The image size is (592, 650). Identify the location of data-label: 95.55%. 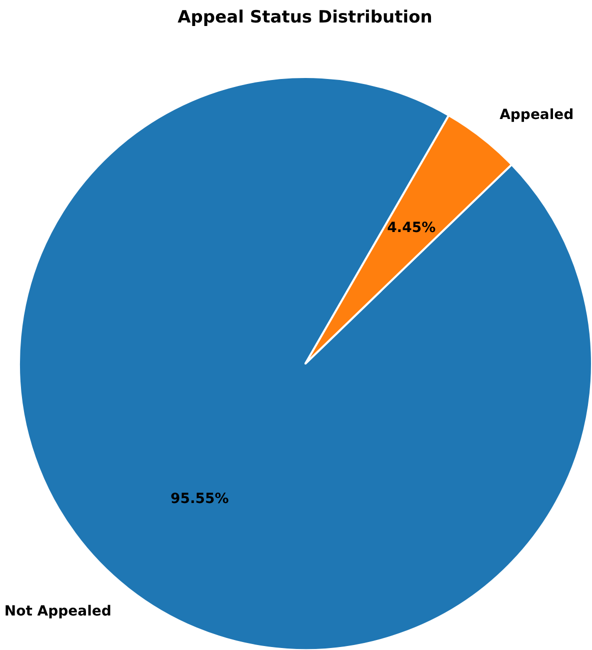
(199, 498).